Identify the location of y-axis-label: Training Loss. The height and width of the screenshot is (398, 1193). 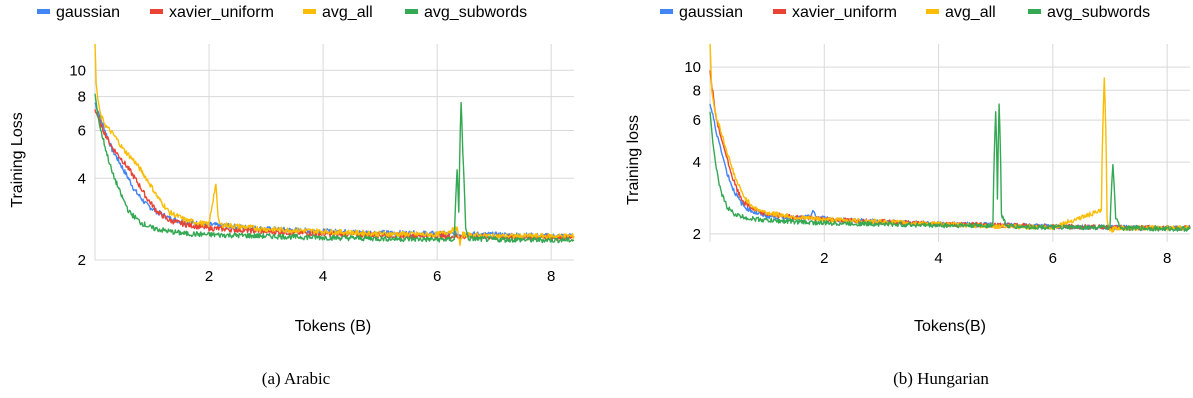
(17, 159).